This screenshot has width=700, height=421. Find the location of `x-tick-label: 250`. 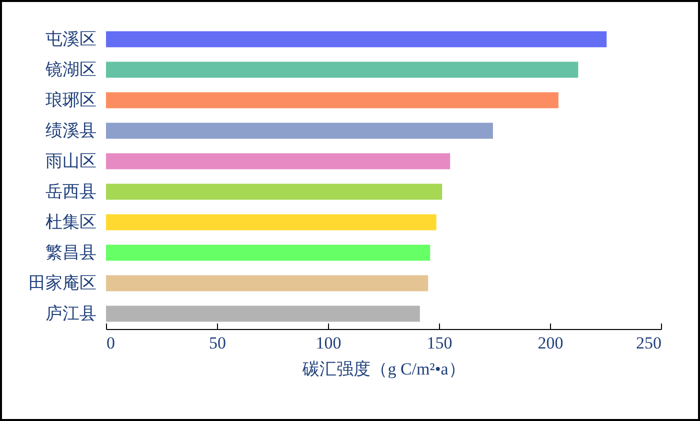

x-tick-label: 250 is located at coordinates (649, 343).